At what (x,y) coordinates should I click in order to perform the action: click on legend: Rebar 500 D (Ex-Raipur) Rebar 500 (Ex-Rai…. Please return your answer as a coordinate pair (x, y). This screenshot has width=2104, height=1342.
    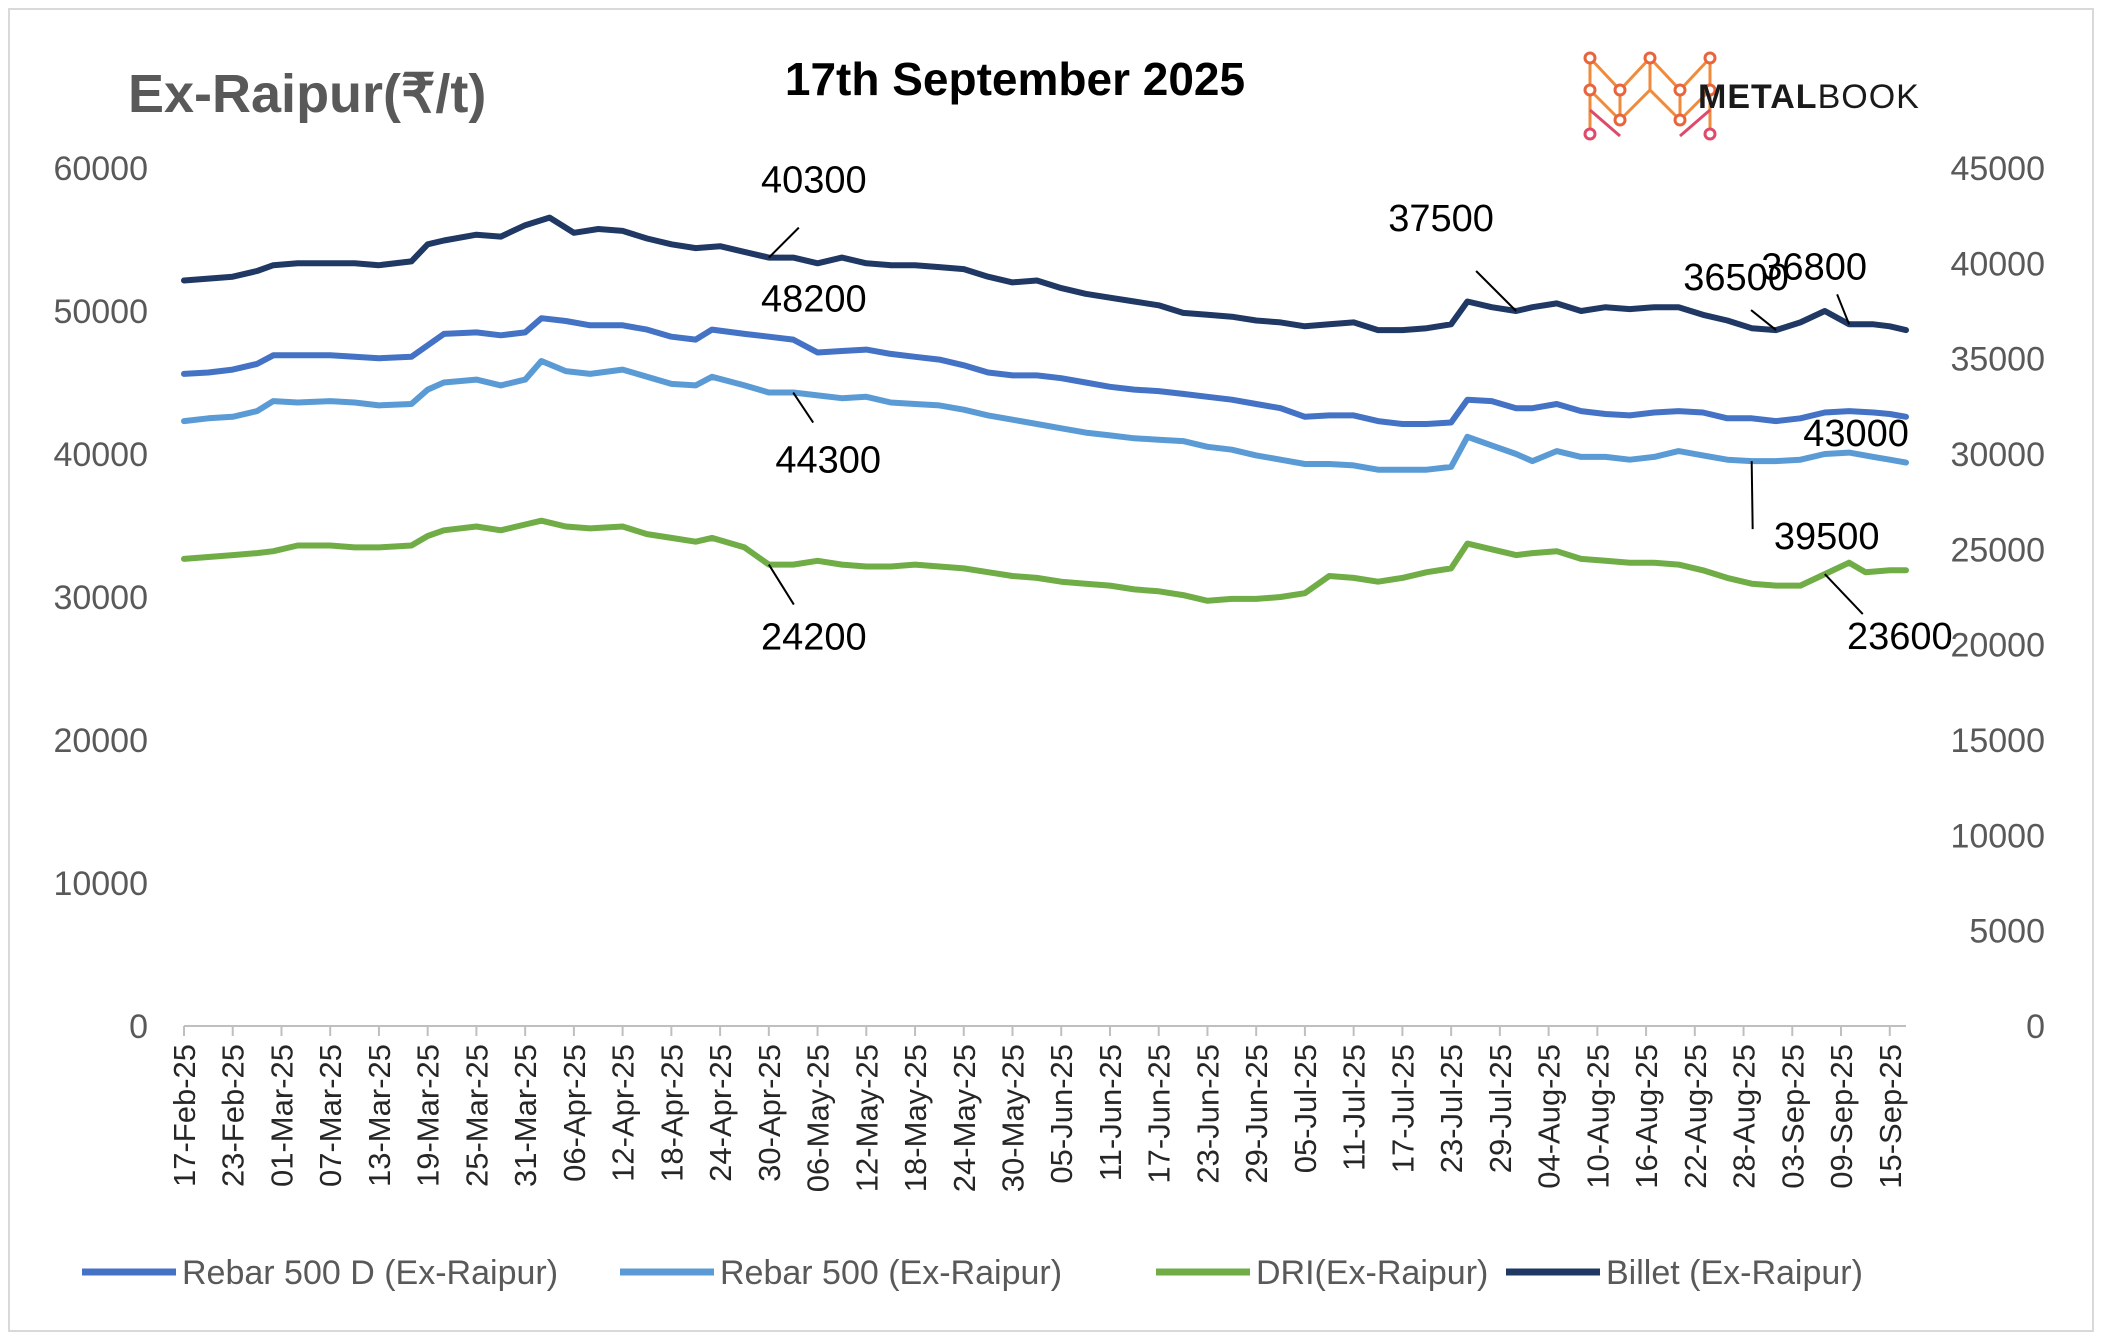
    Looking at the image, I should click on (972, 1273).